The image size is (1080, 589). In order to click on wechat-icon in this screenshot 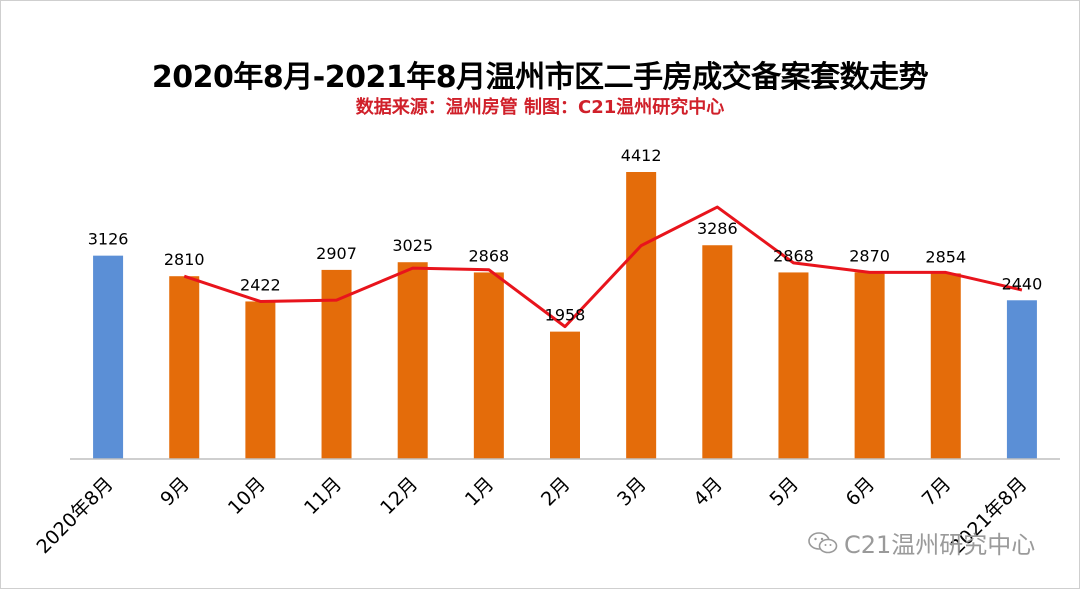, I will do `click(823, 542)`.